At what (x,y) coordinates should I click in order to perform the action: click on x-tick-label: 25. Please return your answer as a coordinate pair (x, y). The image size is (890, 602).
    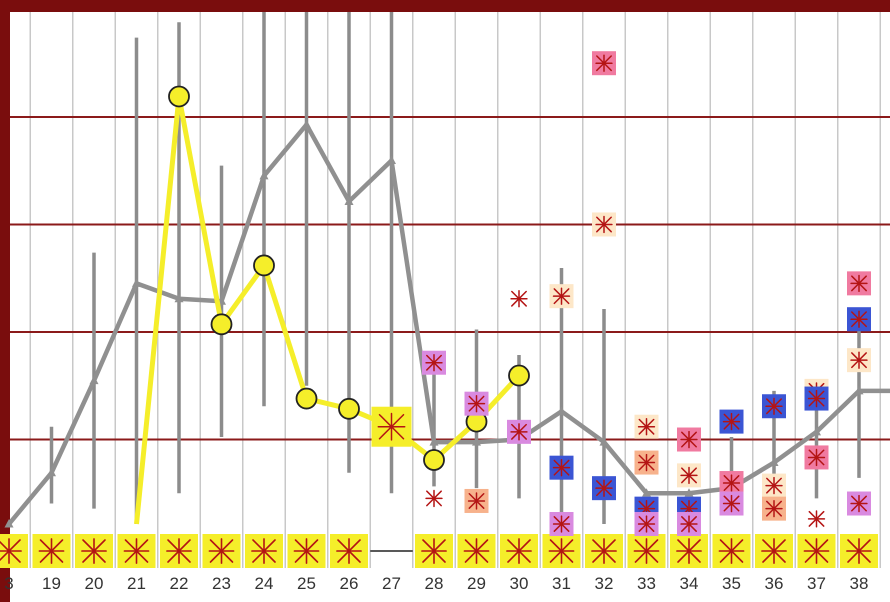
    Looking at the image, I should click on (306, 583).